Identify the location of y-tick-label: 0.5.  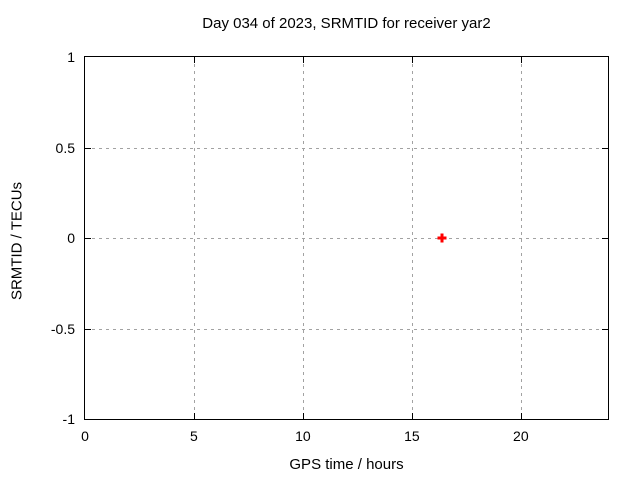
(65, 147).